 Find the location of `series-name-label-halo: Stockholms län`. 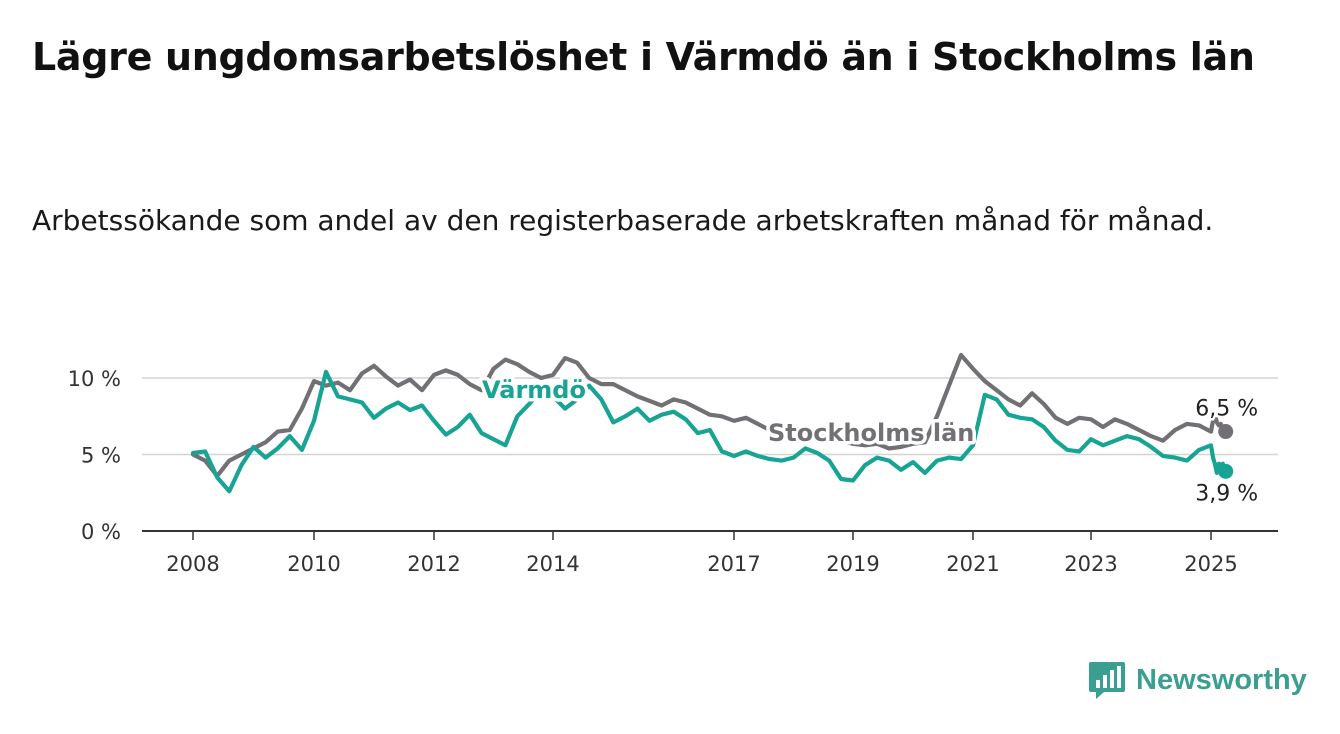

series-name-label-halo: Stockholms län is located at coordinates (871, 433).